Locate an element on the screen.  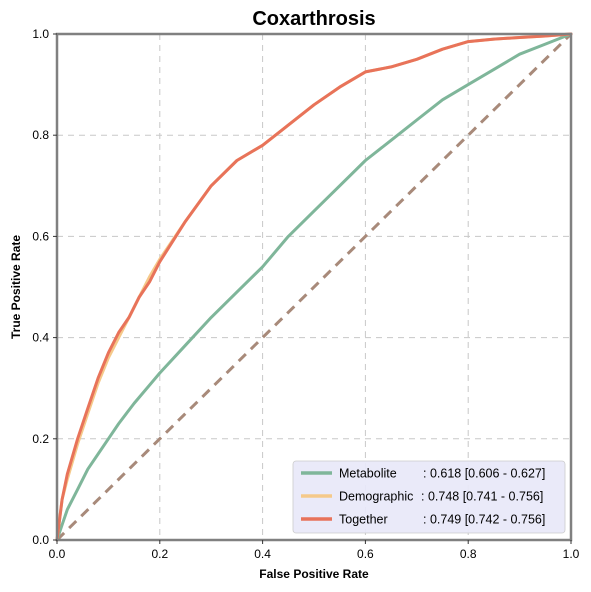
y-tick-label: 0.0 is located at coordinates (40, 540).